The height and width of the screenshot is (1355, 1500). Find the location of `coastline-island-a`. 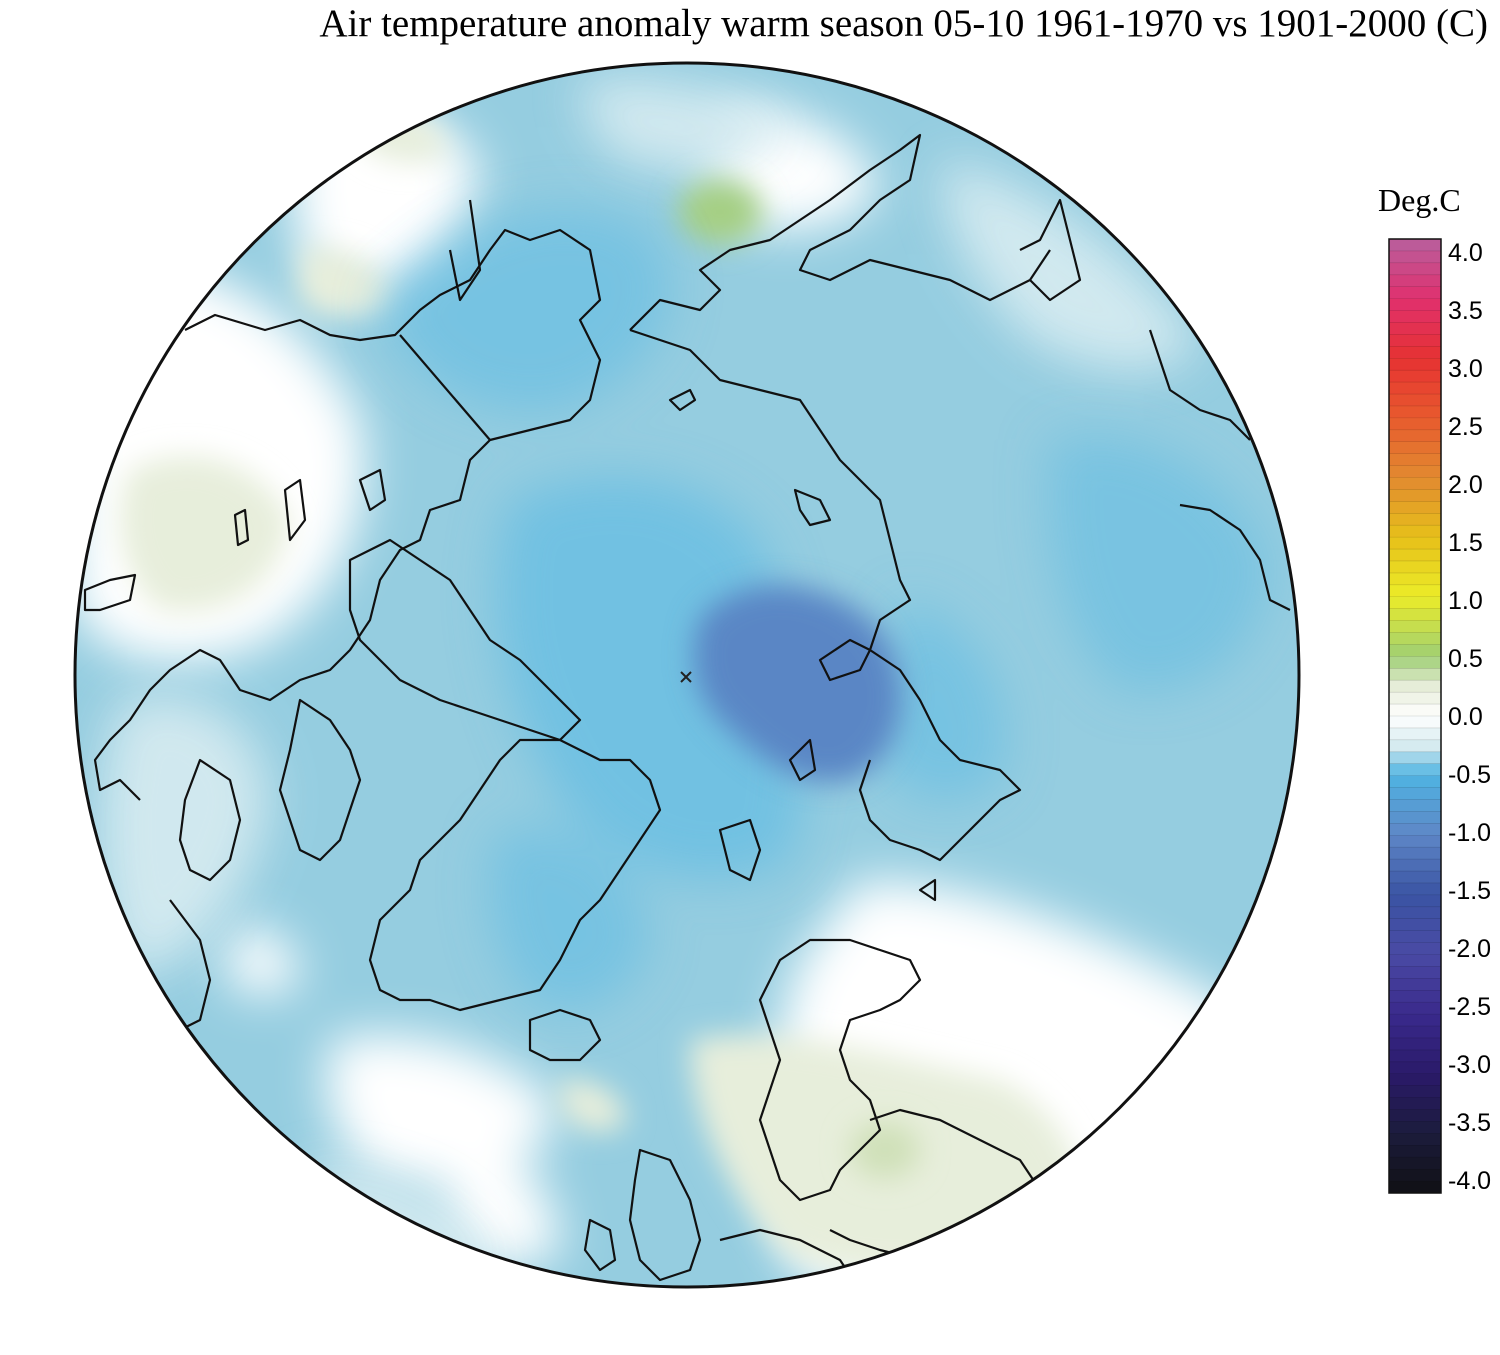

coastline-island-a is located at coordinates (372, 490).